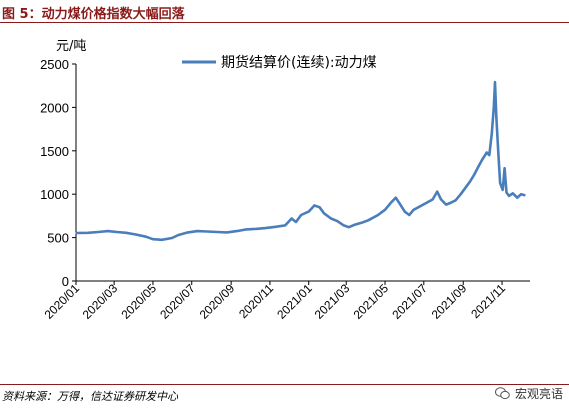 Image resolution: width=569 pixels, height=408 pixels. What do you see at coordinates (217, 301) in the screenshot?
I see `x-tick-label: 2020/09` at bounding box center [217, 301].